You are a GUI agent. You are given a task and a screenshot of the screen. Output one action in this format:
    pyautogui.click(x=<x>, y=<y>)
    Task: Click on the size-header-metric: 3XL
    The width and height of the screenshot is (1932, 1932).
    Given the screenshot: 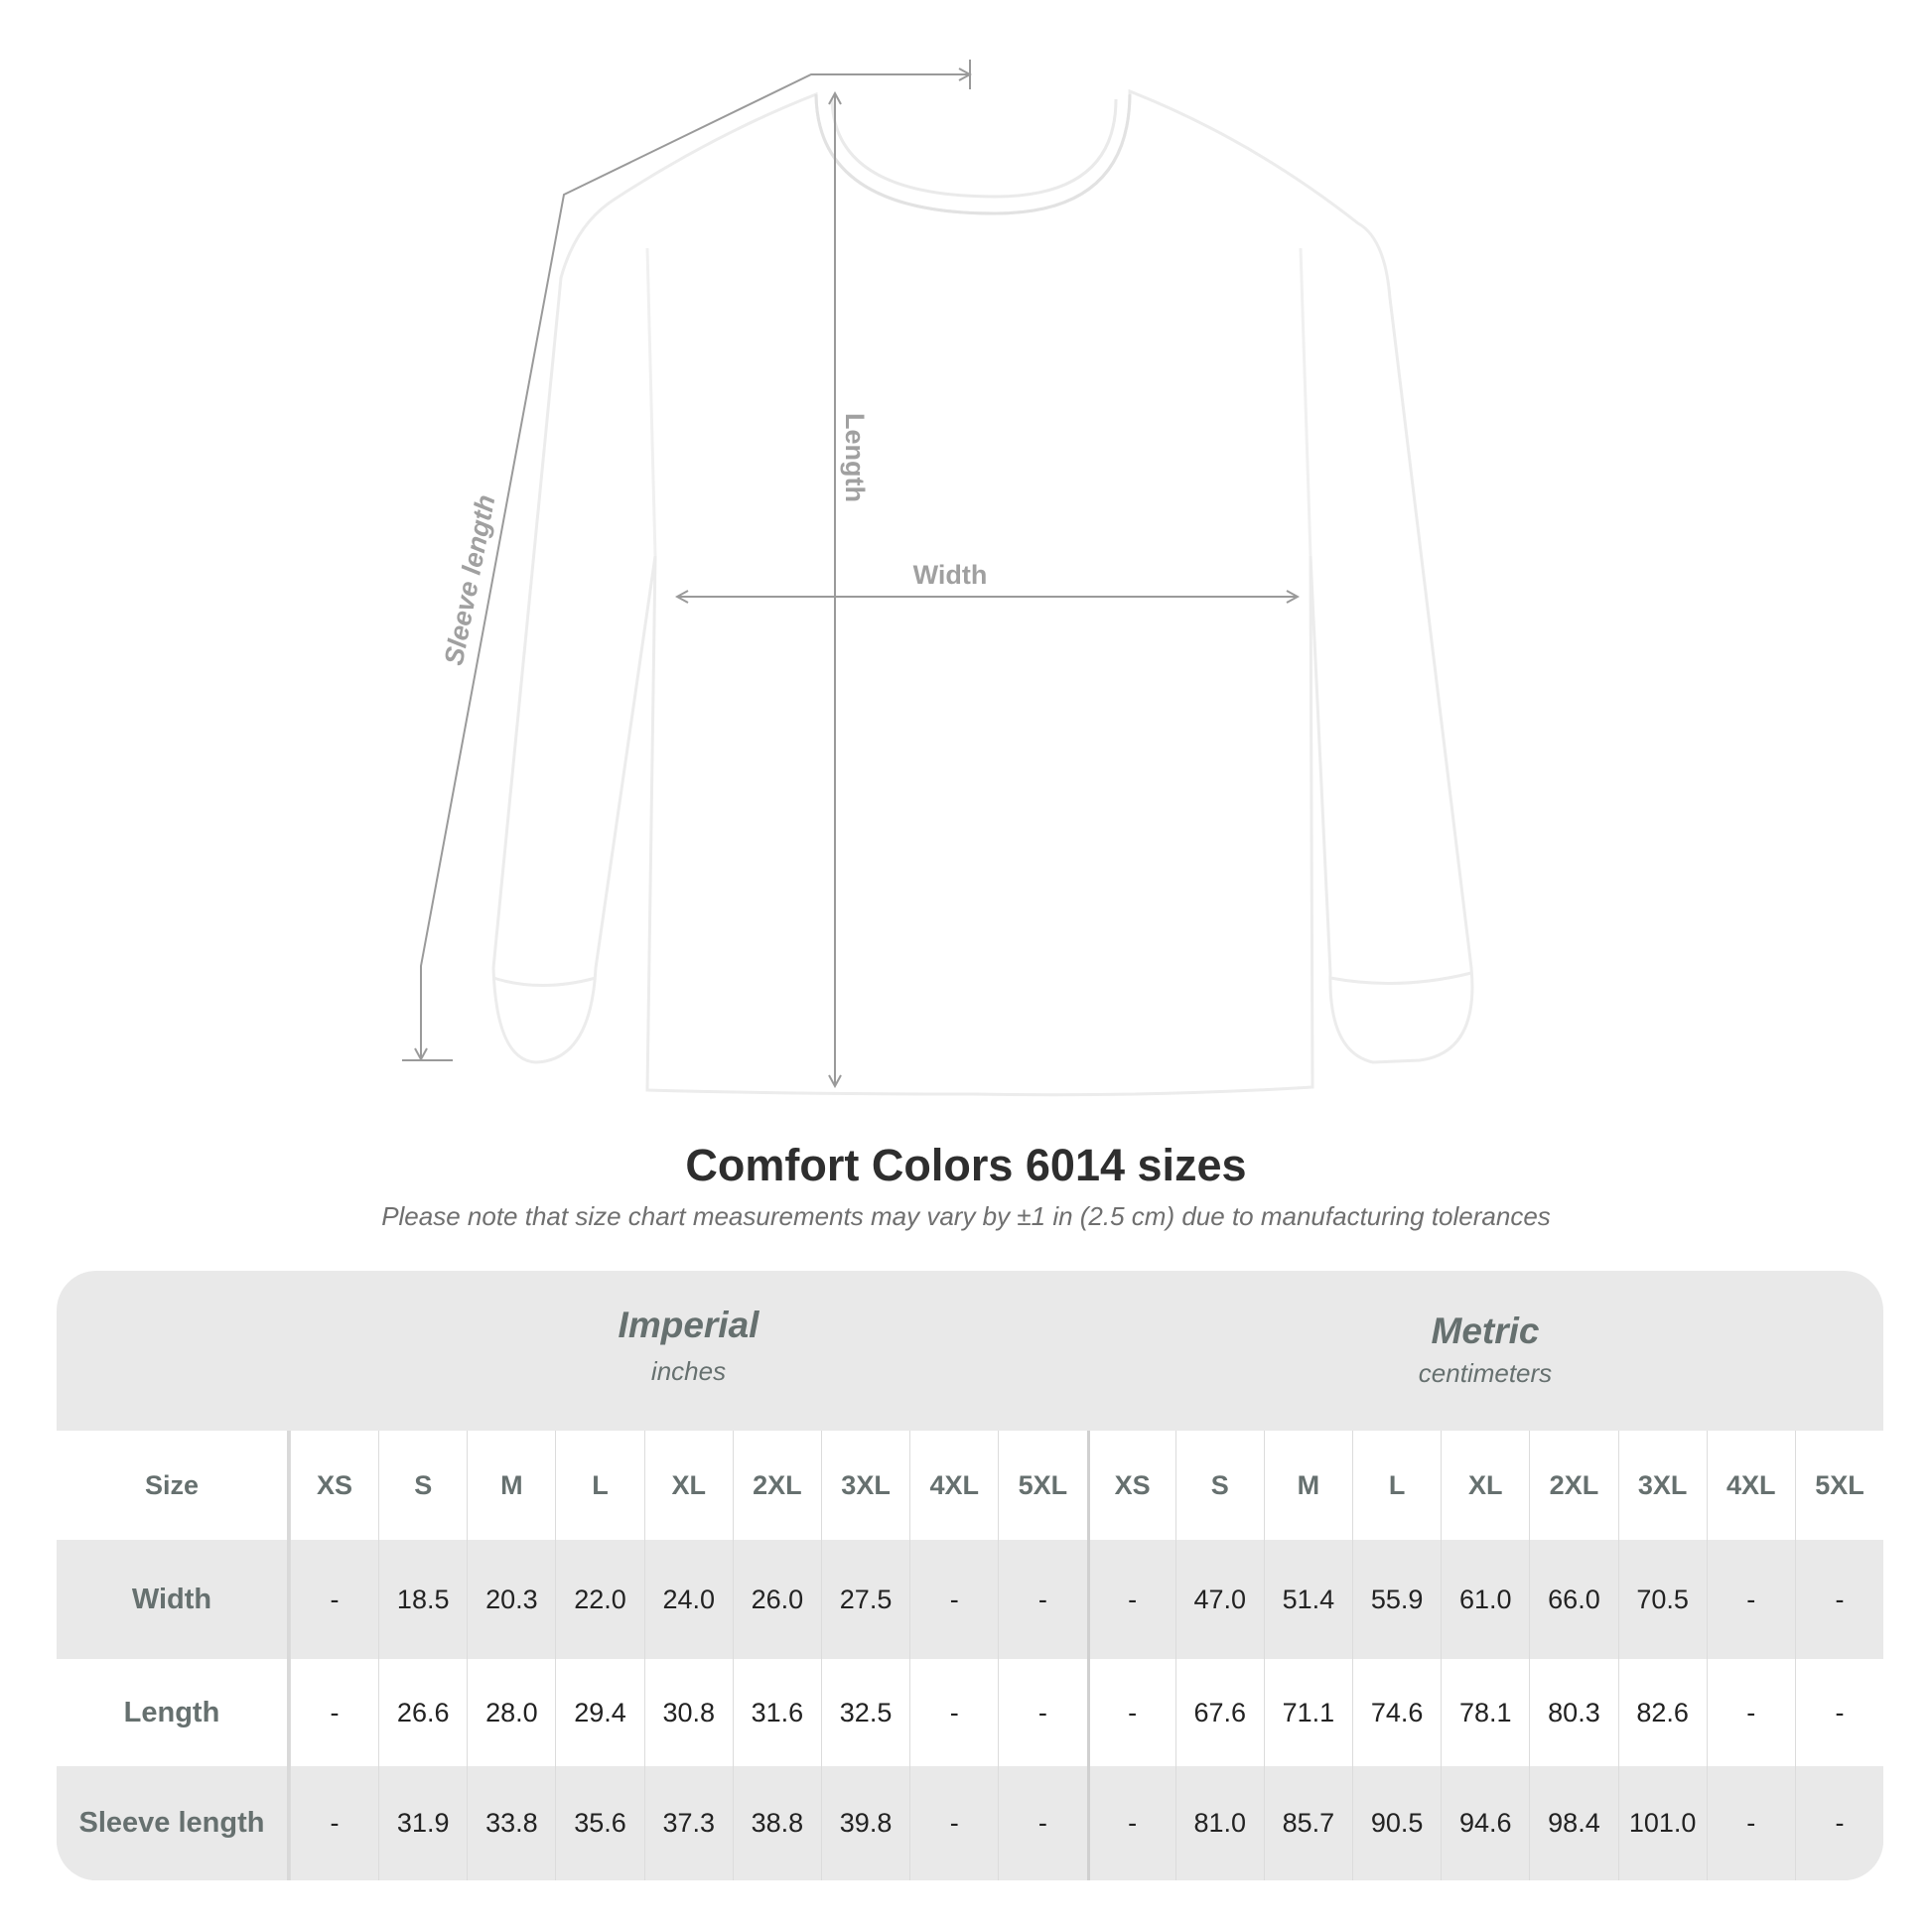 What is the action you would take?
    pyautogui.click(x=1662, y=1486)
    